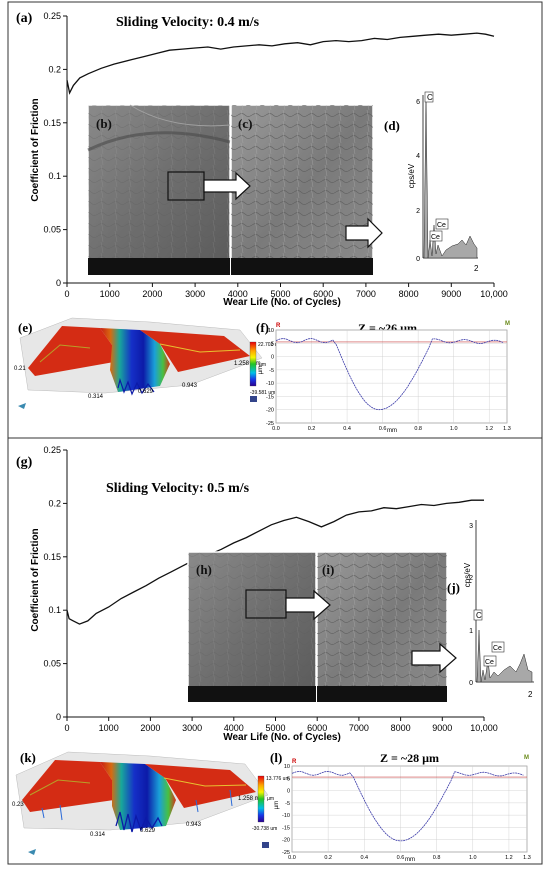 The width and height of the screenshot is (550, 870). What do you see at coordinates (22, 406) in the screenshot?
I see `axis-triad-icon-e` at bounding box center [22, 406].